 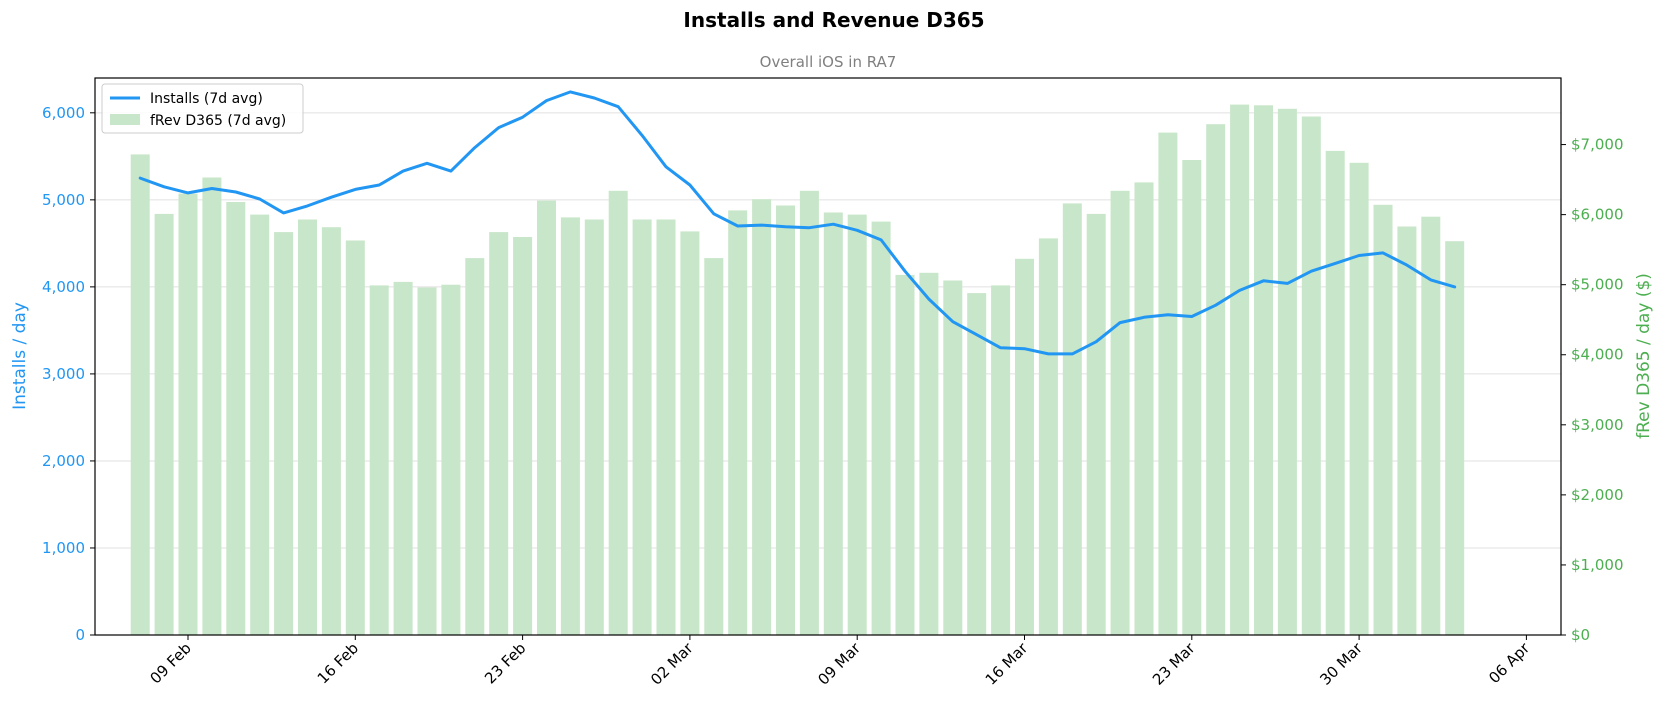 I want to click on x-tick-label: 02 Mar, so click(x=672, y=664).